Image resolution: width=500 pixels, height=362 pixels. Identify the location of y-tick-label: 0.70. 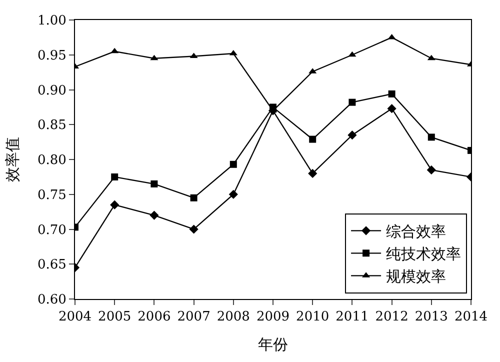
(51, 230).